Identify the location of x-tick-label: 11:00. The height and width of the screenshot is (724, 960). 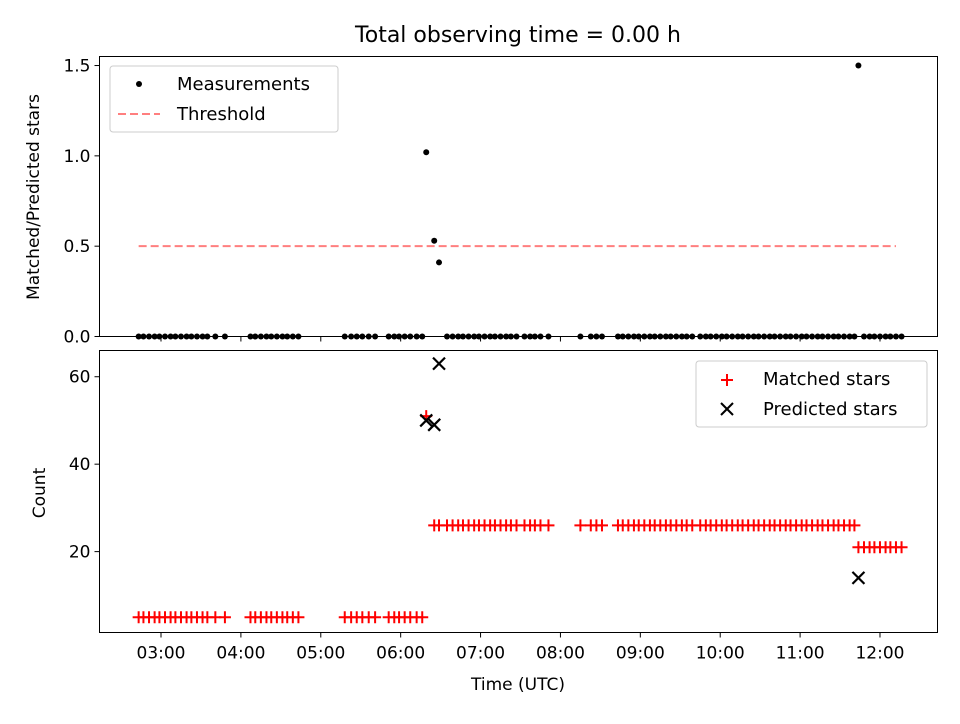
(800, 654).